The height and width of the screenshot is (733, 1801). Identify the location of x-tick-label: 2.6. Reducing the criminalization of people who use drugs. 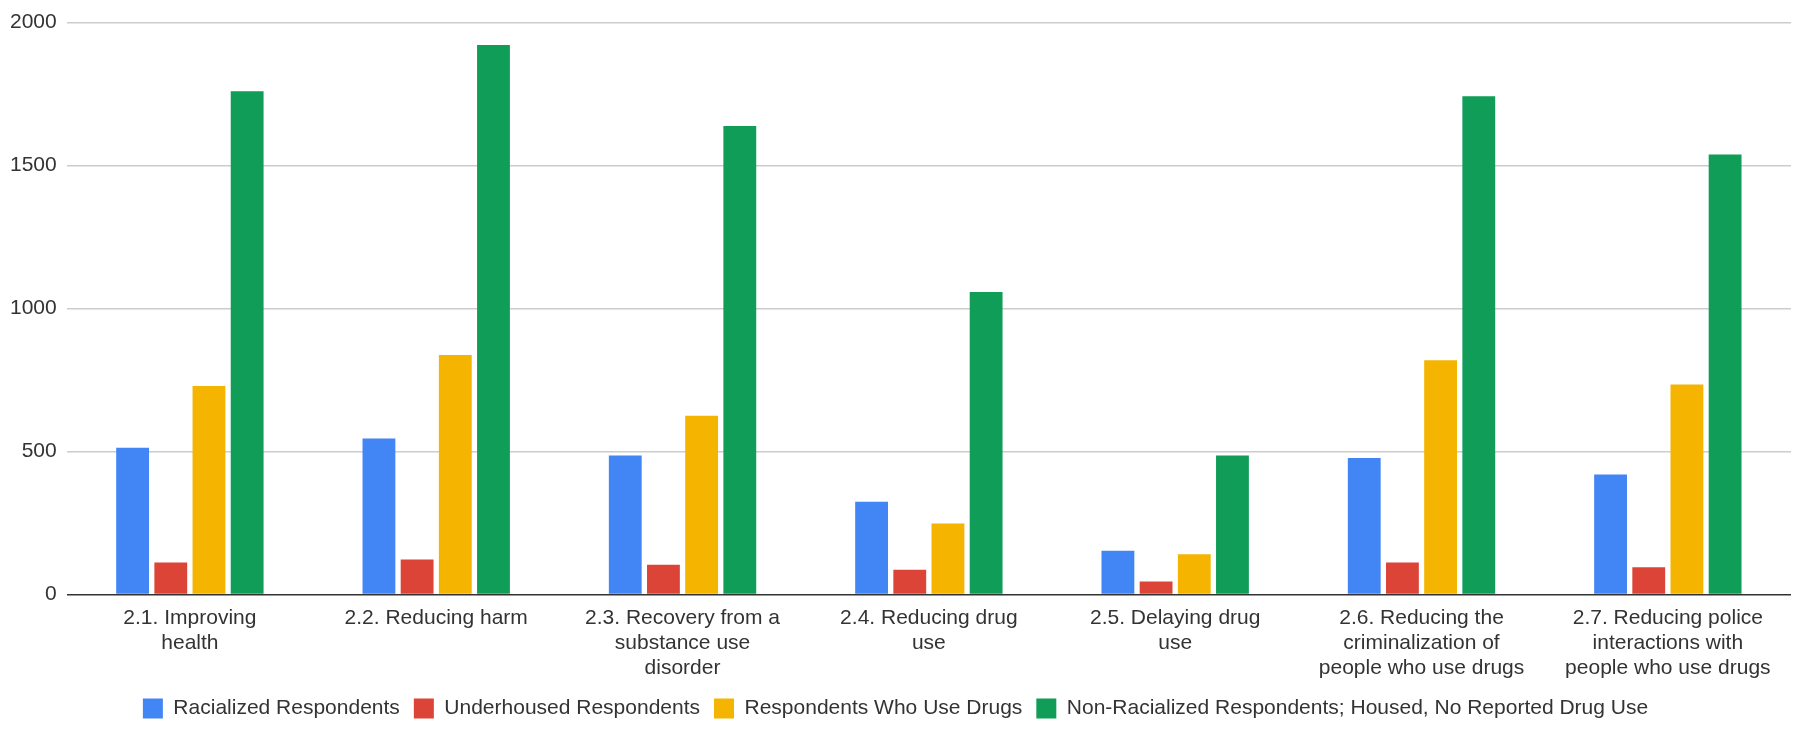
(1421, 641).